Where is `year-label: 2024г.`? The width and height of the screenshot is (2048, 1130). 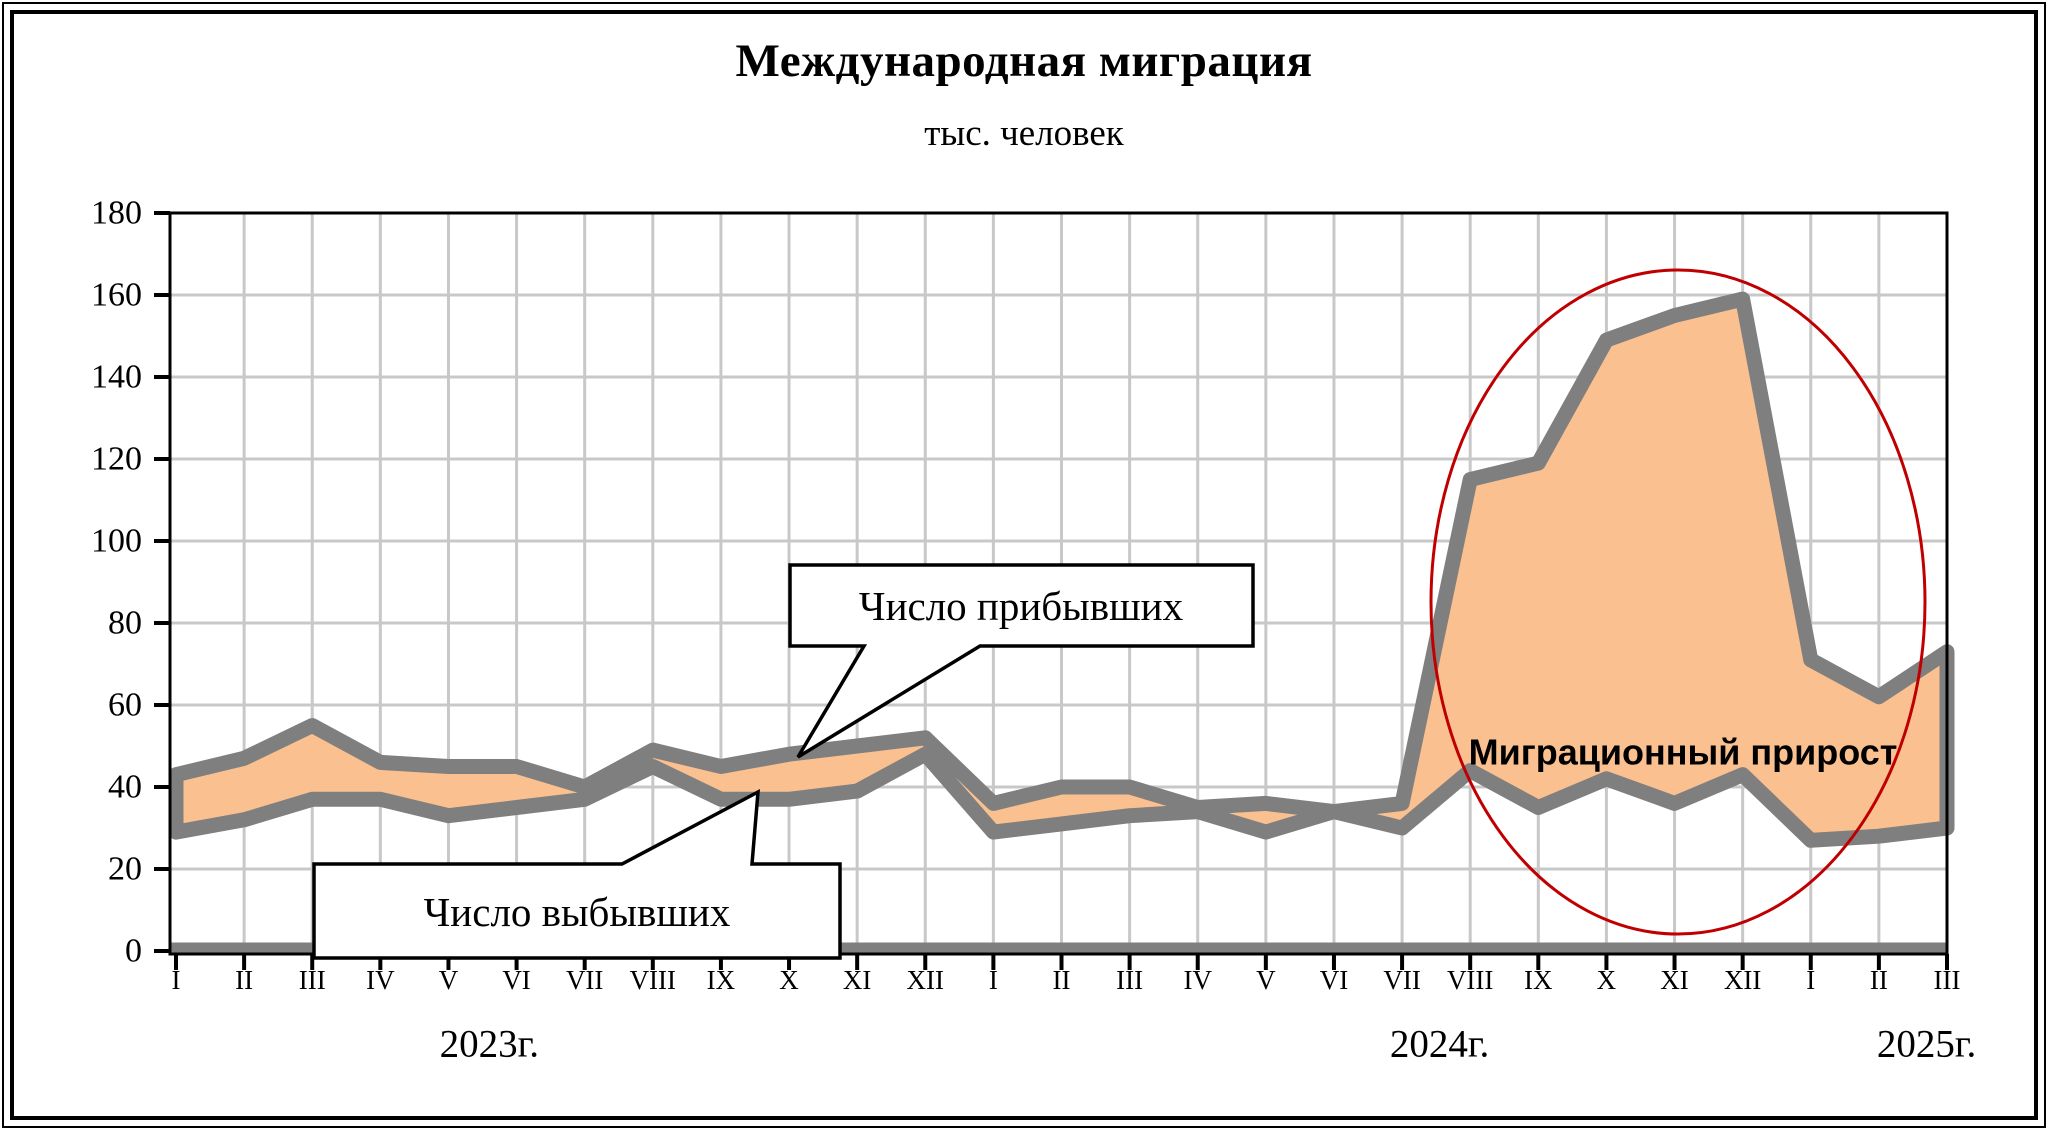 year-label: 2024г. is located at coordinates (1439, 1044).